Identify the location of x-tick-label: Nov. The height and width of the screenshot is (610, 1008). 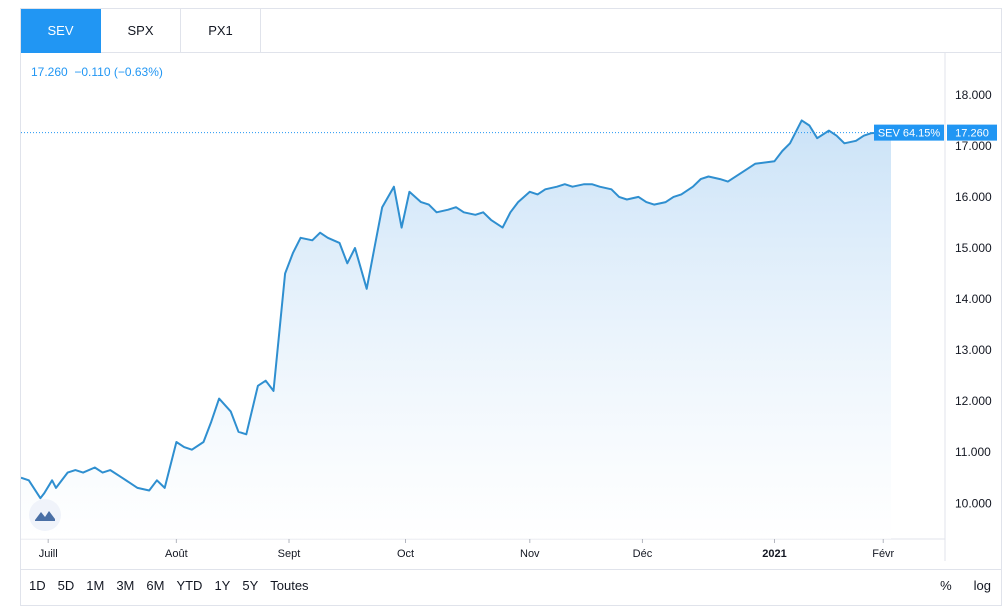
(530, 554).